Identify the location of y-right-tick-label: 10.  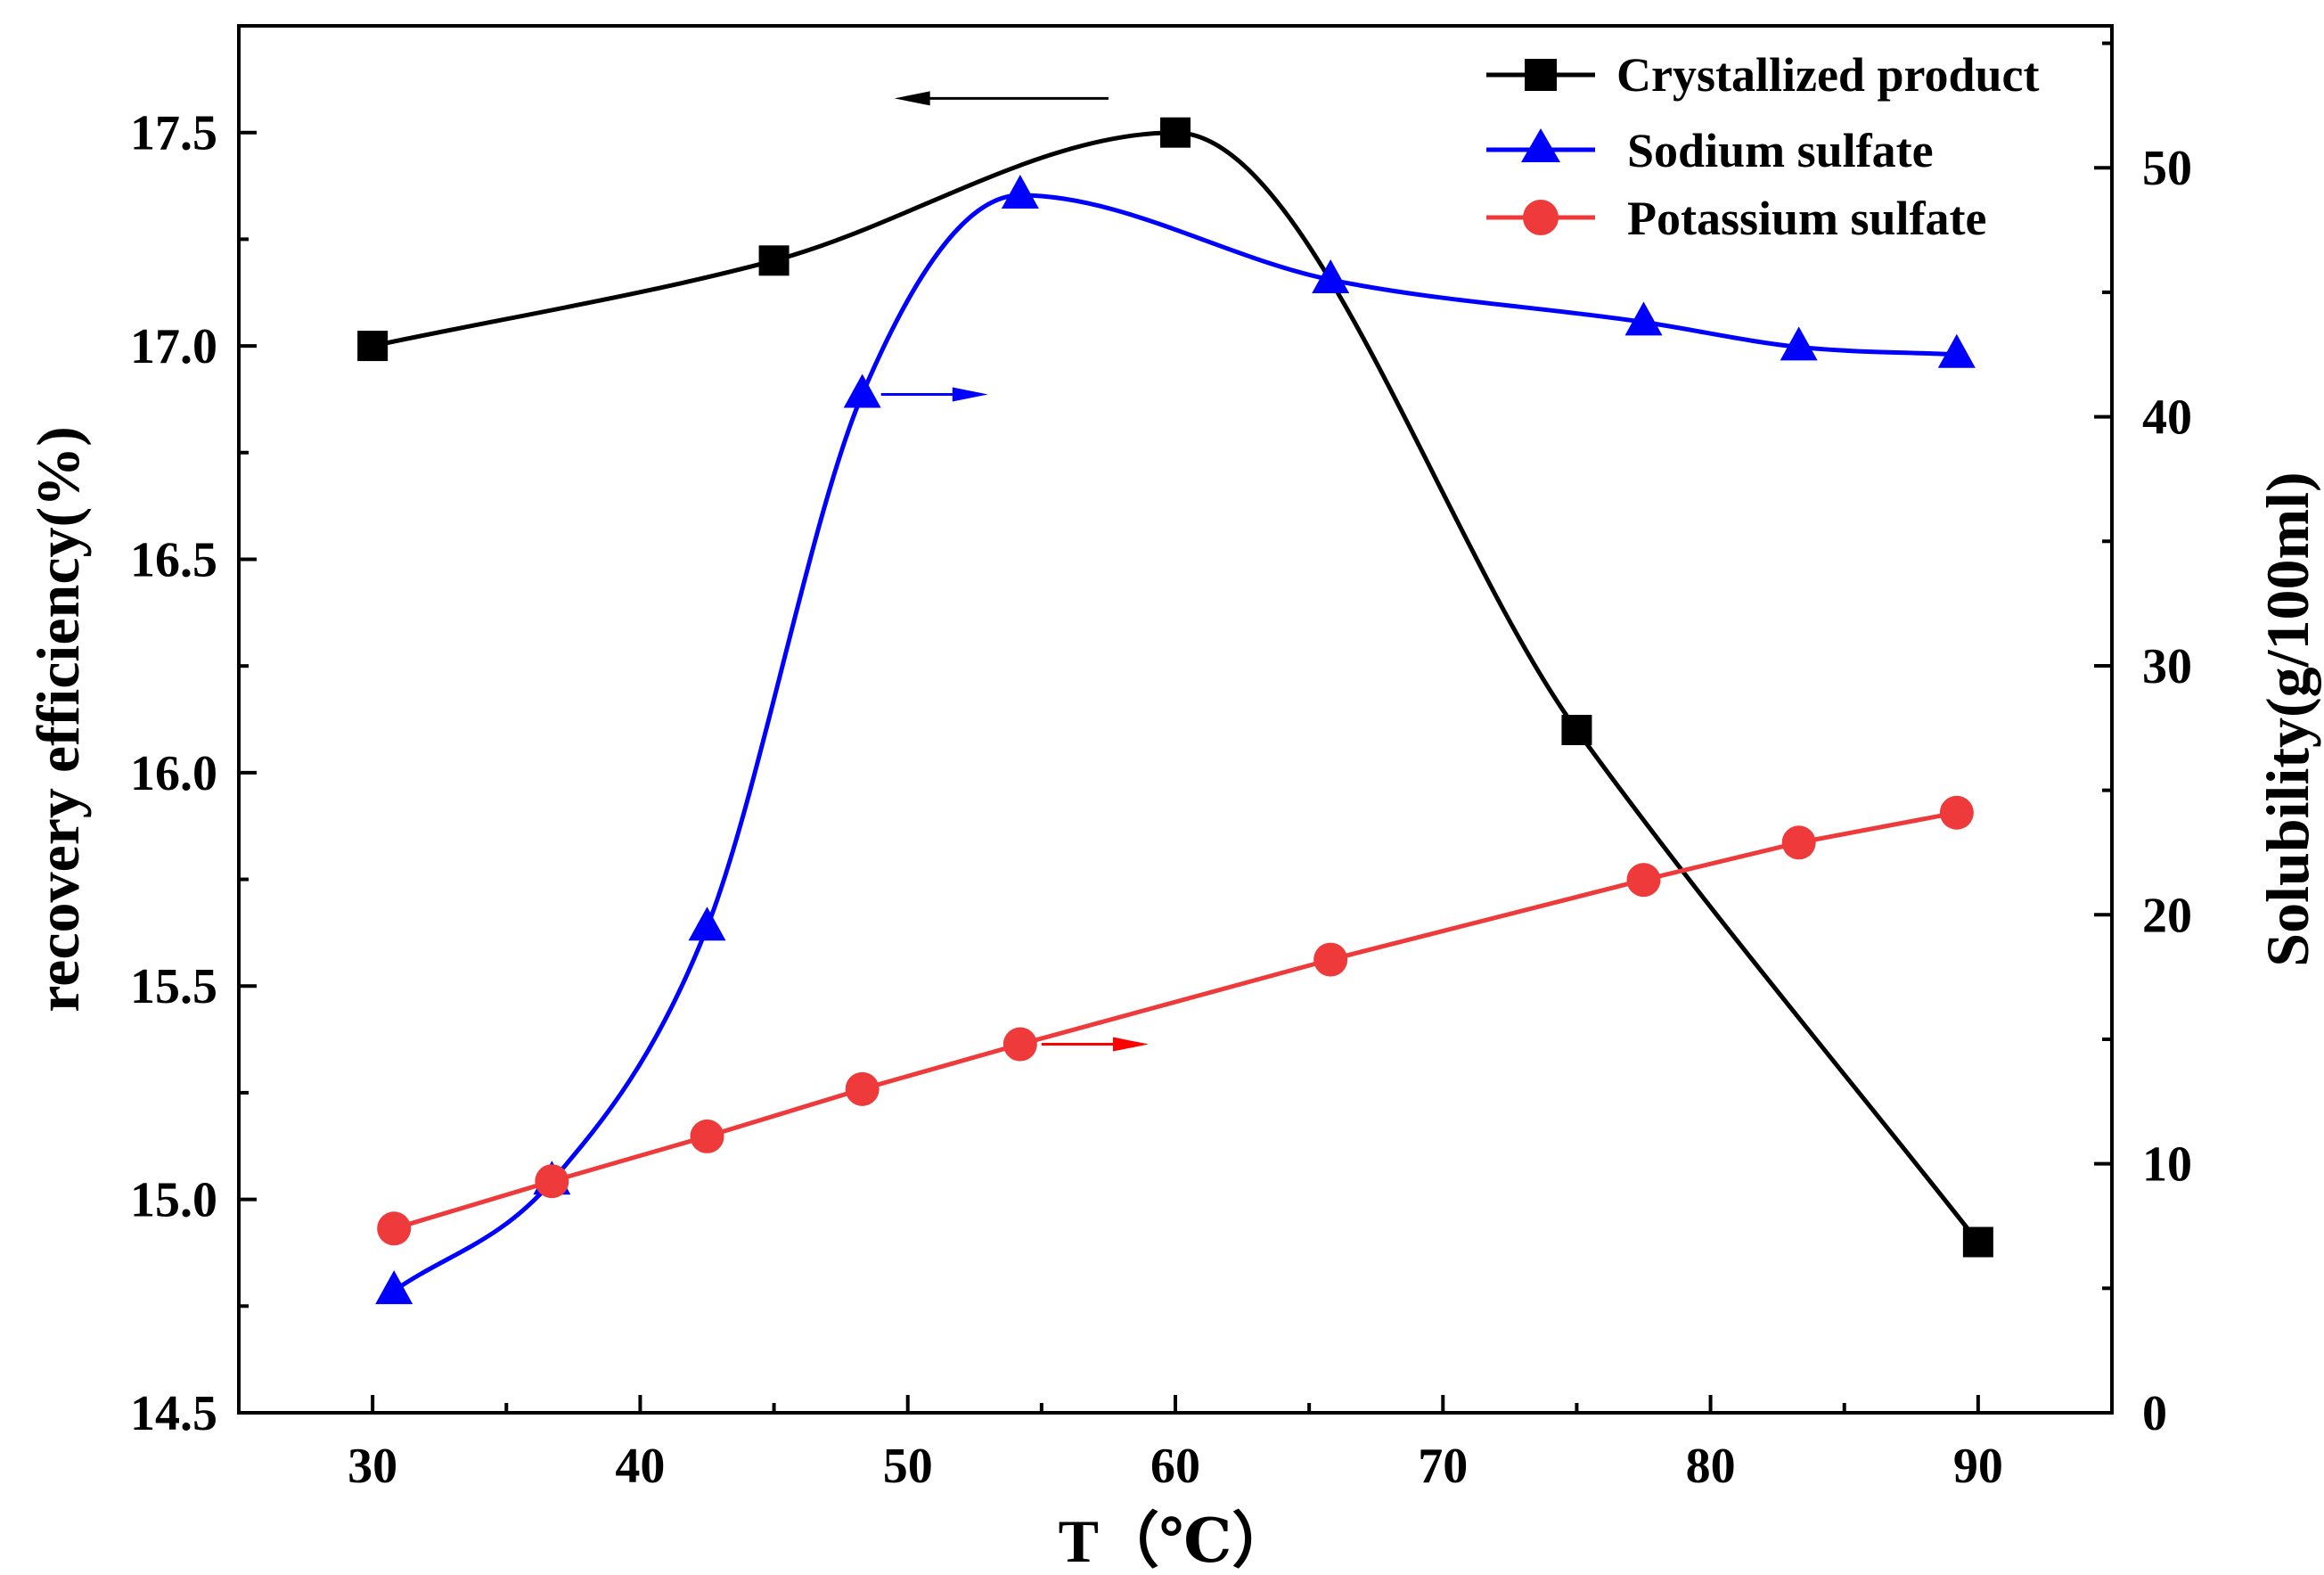
(2167, 1165).